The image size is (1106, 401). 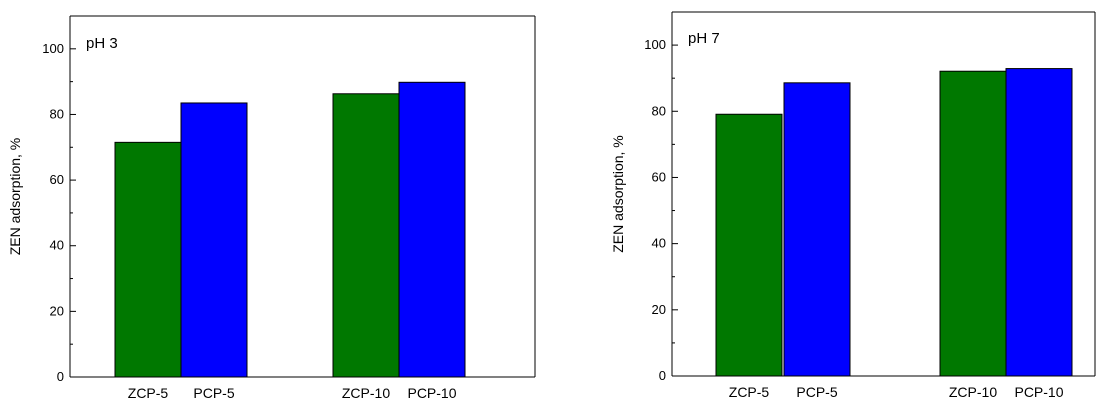 I want to click on ph-annotation: pH 7, so click(x=704, y=38).